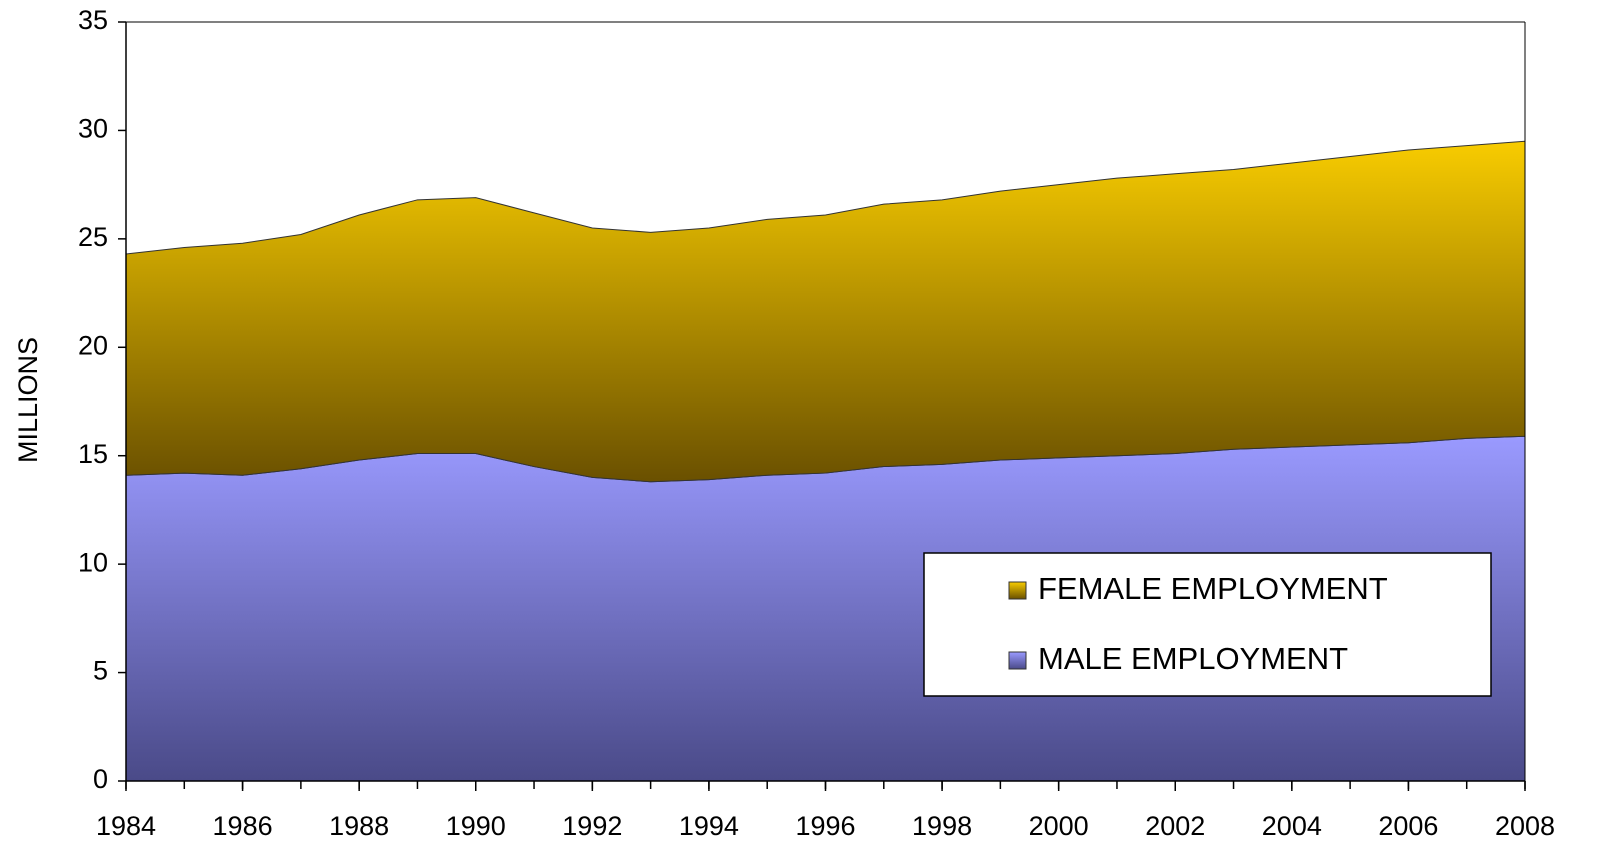 The height and width of the screenshot is (862, 1599). What do you see at coordinates (93, 20) in the screenshot?
I see `y-tick-label: 35` at bounding box center [93, 20].